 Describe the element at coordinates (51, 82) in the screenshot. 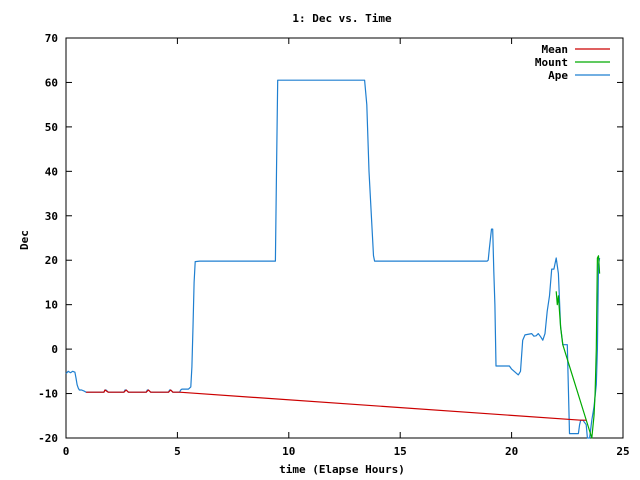

I see `y-tick-label: 60` at that location.